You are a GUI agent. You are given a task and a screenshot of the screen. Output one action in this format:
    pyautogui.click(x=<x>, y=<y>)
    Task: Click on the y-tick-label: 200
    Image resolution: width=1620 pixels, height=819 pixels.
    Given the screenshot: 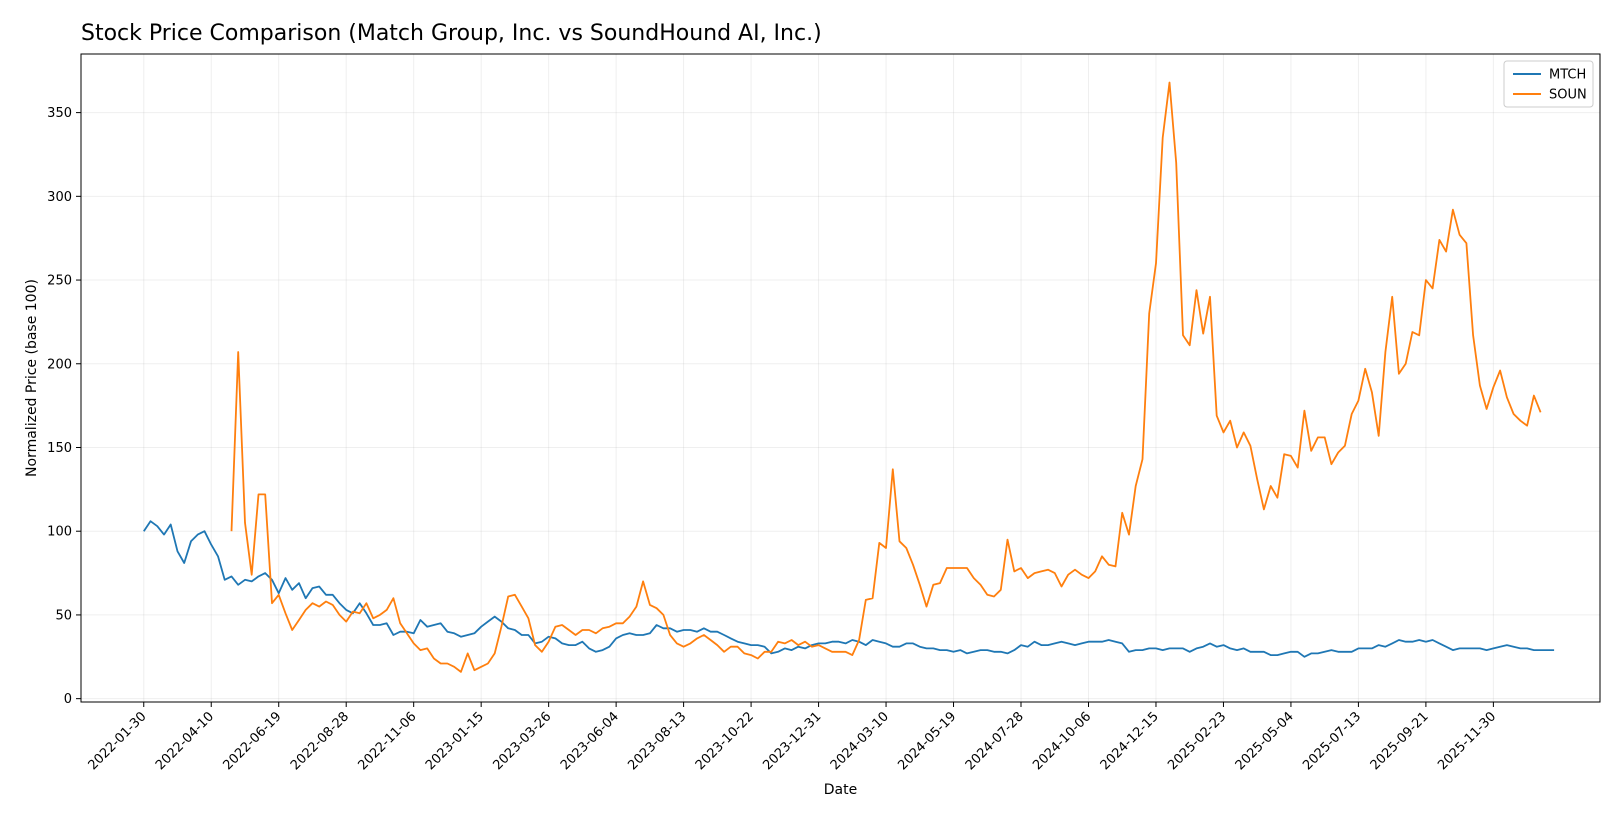 What is the action you would take?
    pyautogui.click(x=59, y=364)
    